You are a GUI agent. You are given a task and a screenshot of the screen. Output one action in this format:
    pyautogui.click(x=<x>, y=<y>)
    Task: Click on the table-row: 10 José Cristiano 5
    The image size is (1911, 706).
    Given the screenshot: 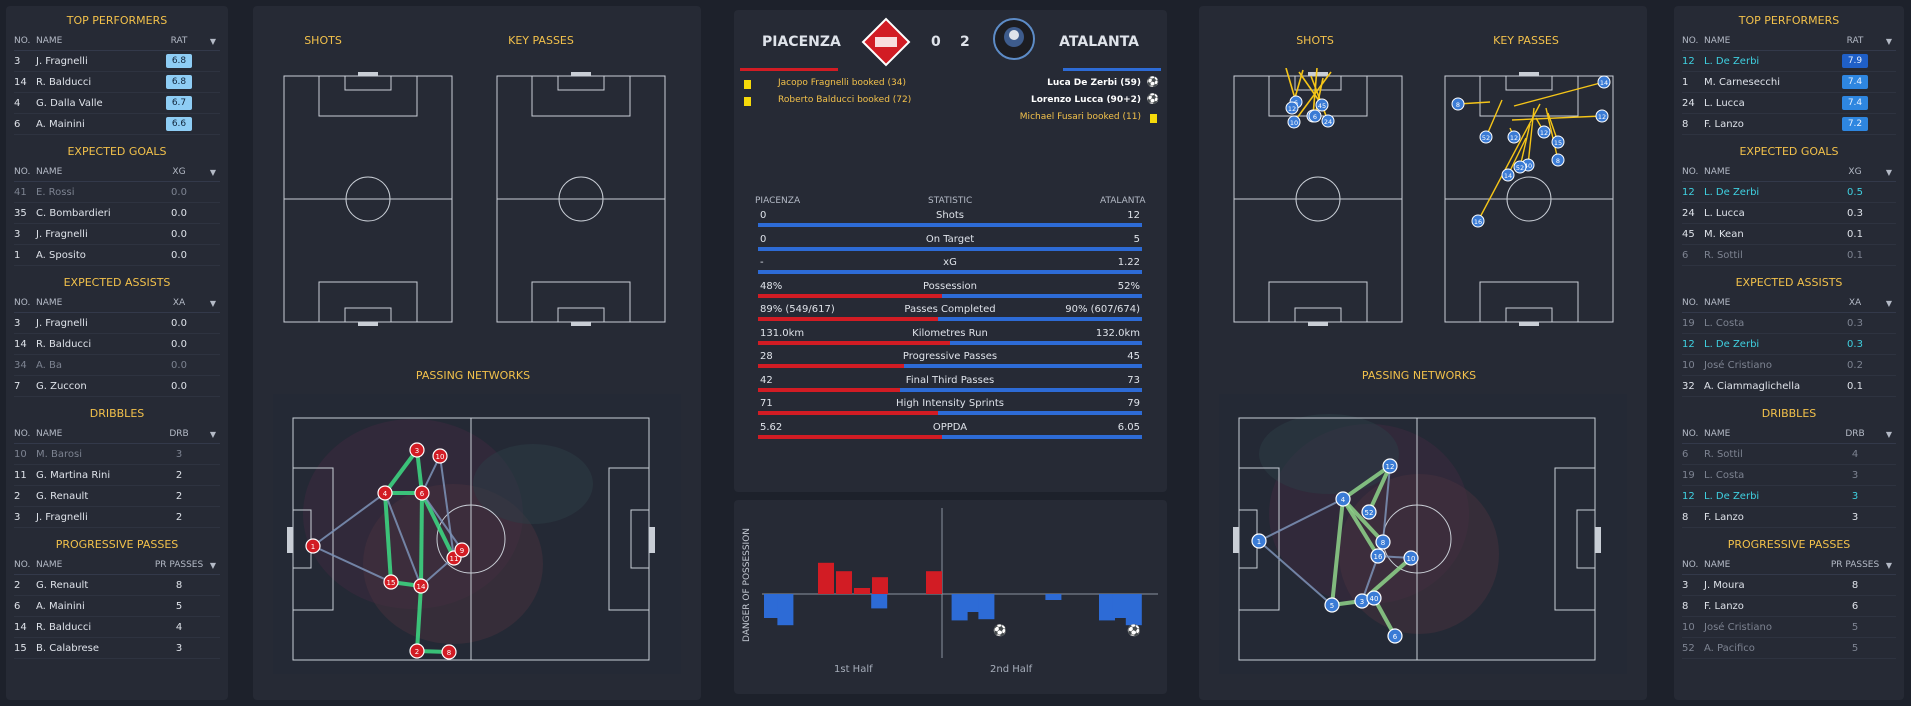 What is the action you would take?
    pyautogui.click(x=1789, y=627)
    